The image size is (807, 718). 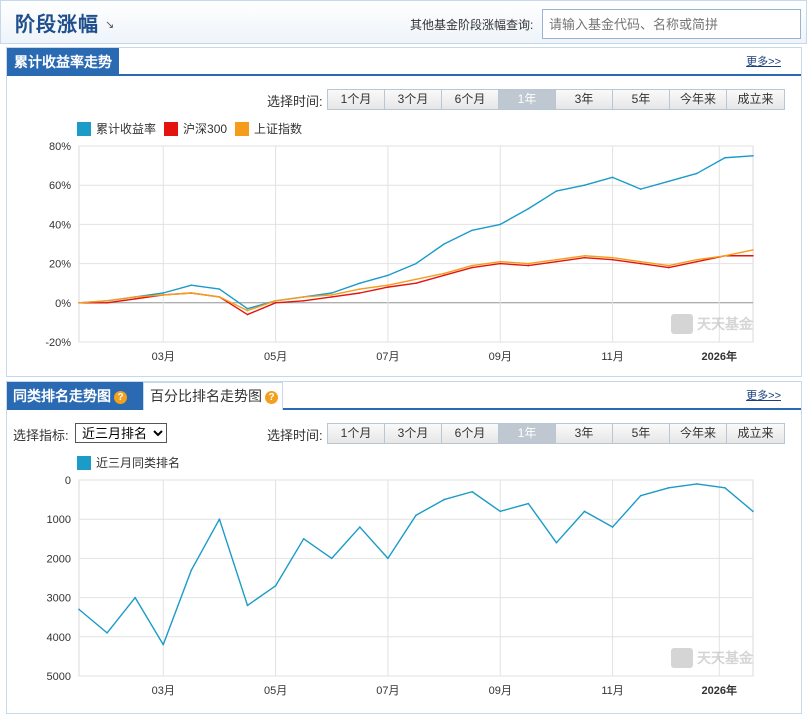 What do you see at coordinates (59, 677) in the screenshot?
I see `y-tick-label: 5000` at bounding box center [59, 677].